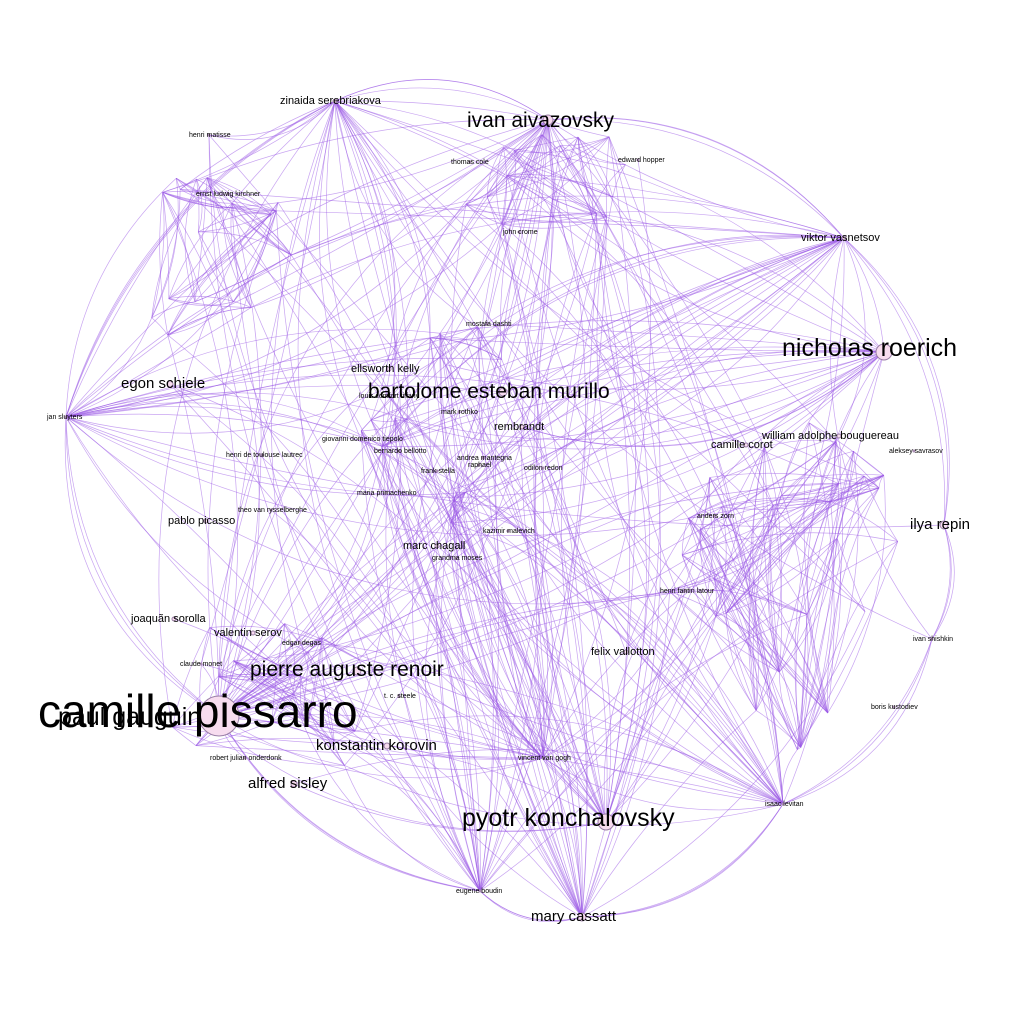 This screenshot has height=1024, width=1024. What do you see at coordinates (386, 493) in the screenshot?
I see `node-maria-primachenko` at bounding box center [386, 493].